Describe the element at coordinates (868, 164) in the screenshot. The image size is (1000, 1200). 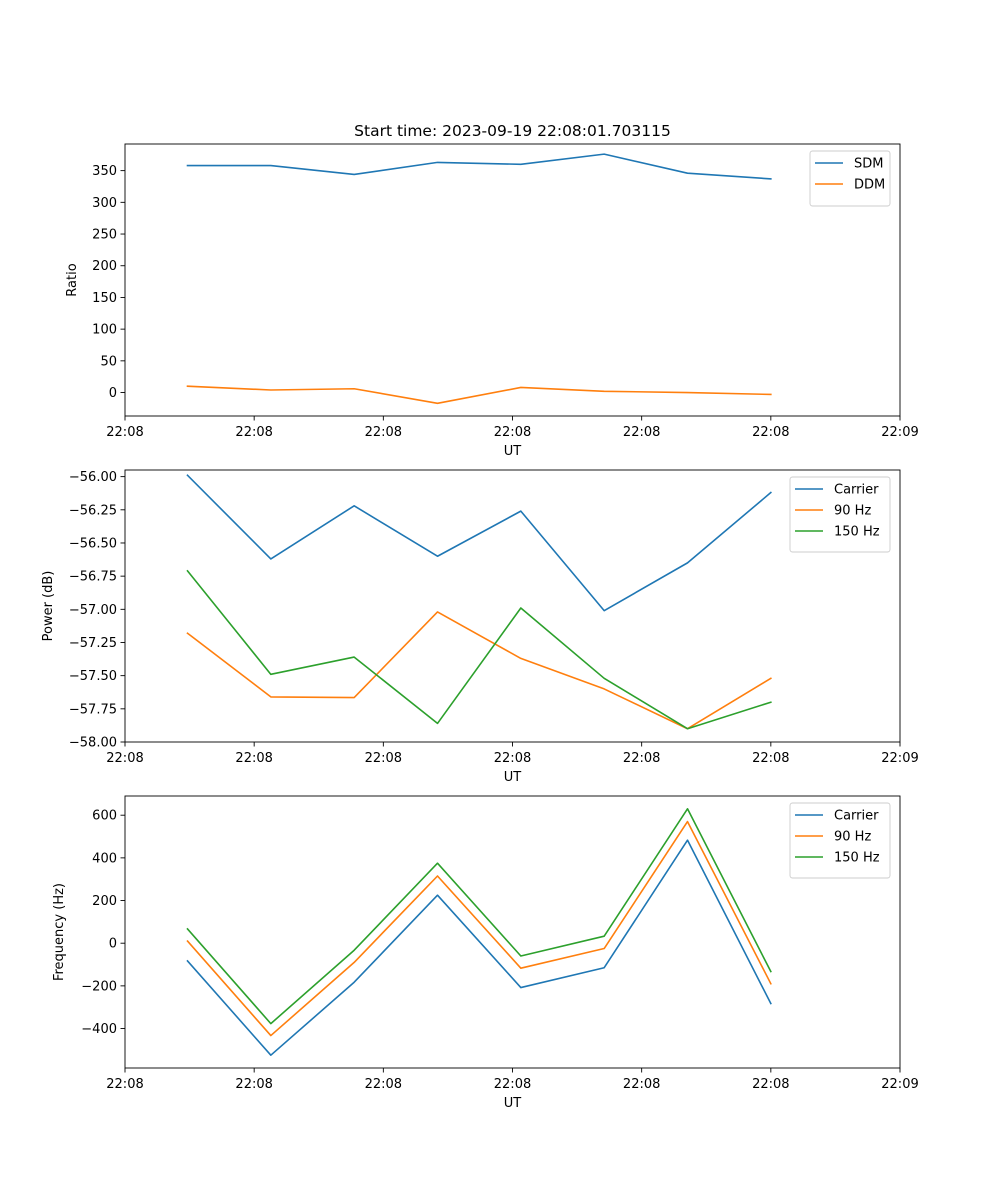
I see `chart-1-legend-label-0: SDM` at that location.